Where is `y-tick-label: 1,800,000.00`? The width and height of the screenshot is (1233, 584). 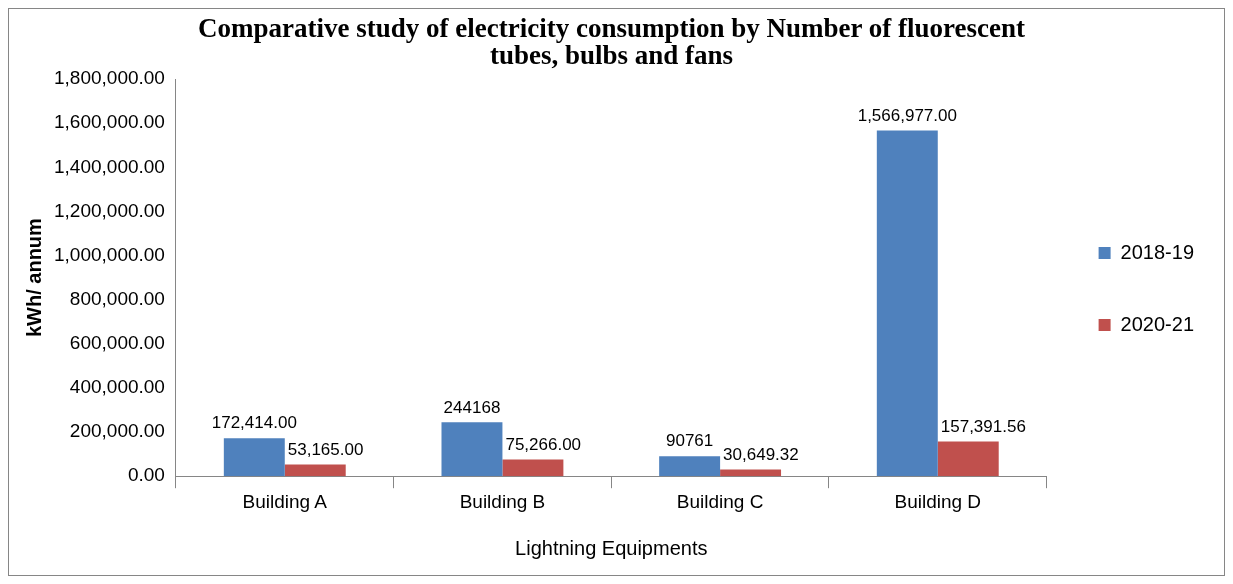 y-tick-label: 1,800,000.00 is located at coordinates (109, 78).